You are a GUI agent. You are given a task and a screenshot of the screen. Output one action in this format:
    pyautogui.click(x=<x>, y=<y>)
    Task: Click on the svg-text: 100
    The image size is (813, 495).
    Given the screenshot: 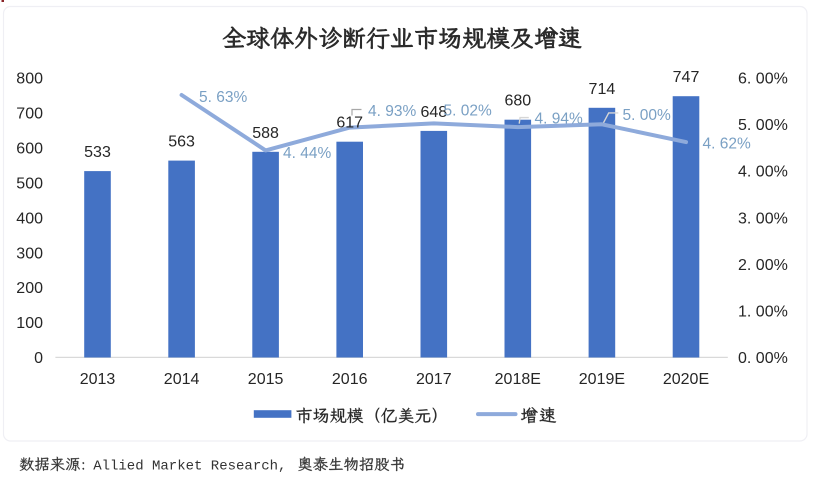 What is the action you would take?
    pyautogui.click(x=29, y=323)
    